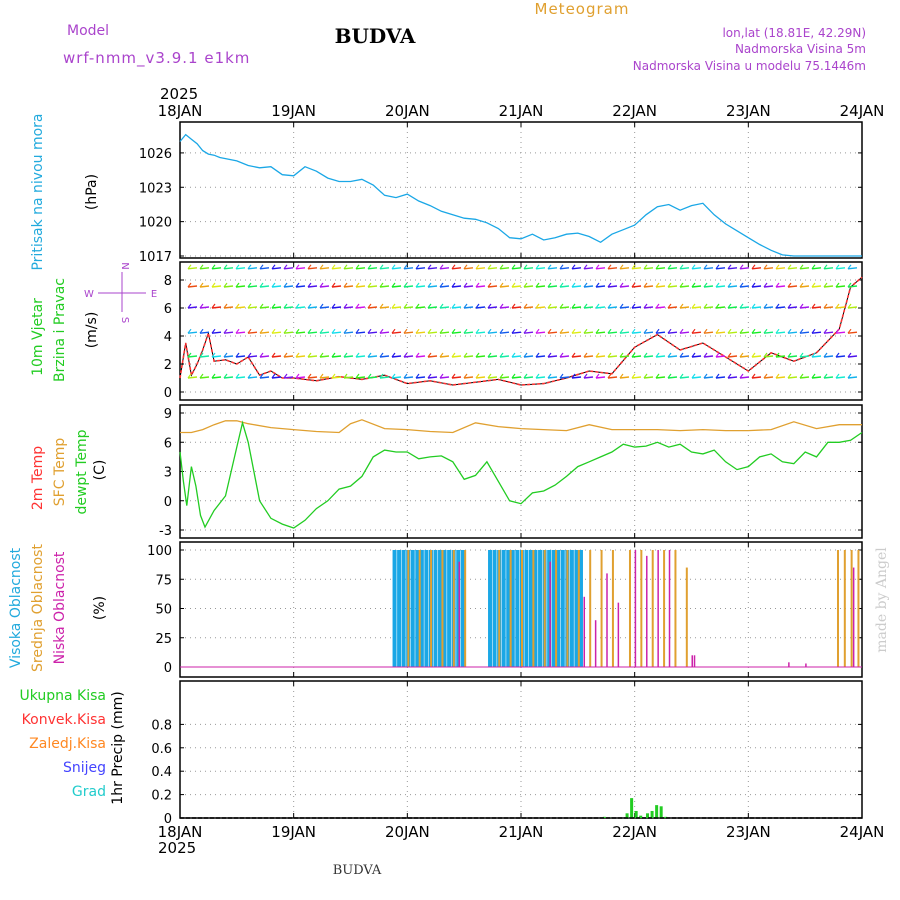  I want to click on y-tick-label: 0, so click(168, 393).